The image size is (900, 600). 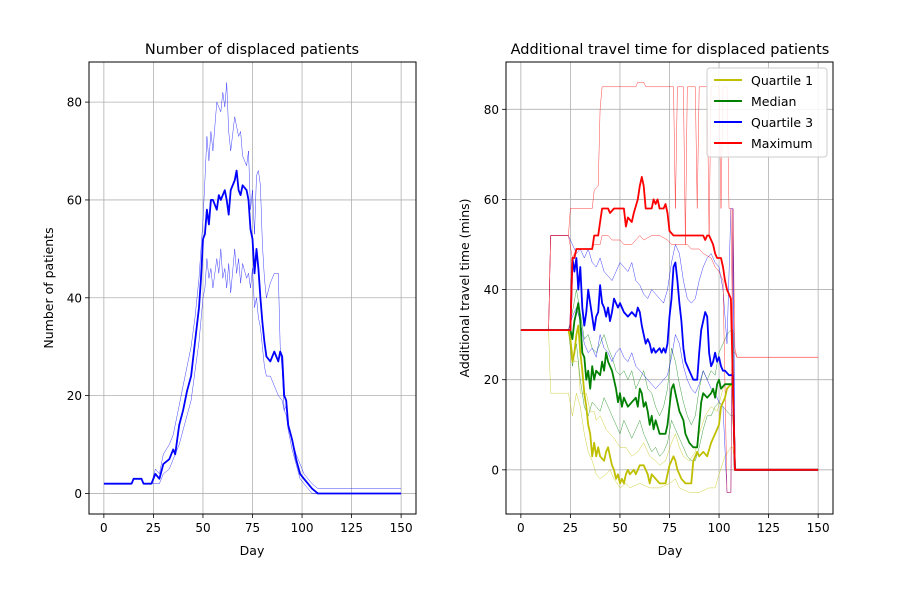 I want to click on legend-label-maximum: Maximum, so click(x=782, y=143).